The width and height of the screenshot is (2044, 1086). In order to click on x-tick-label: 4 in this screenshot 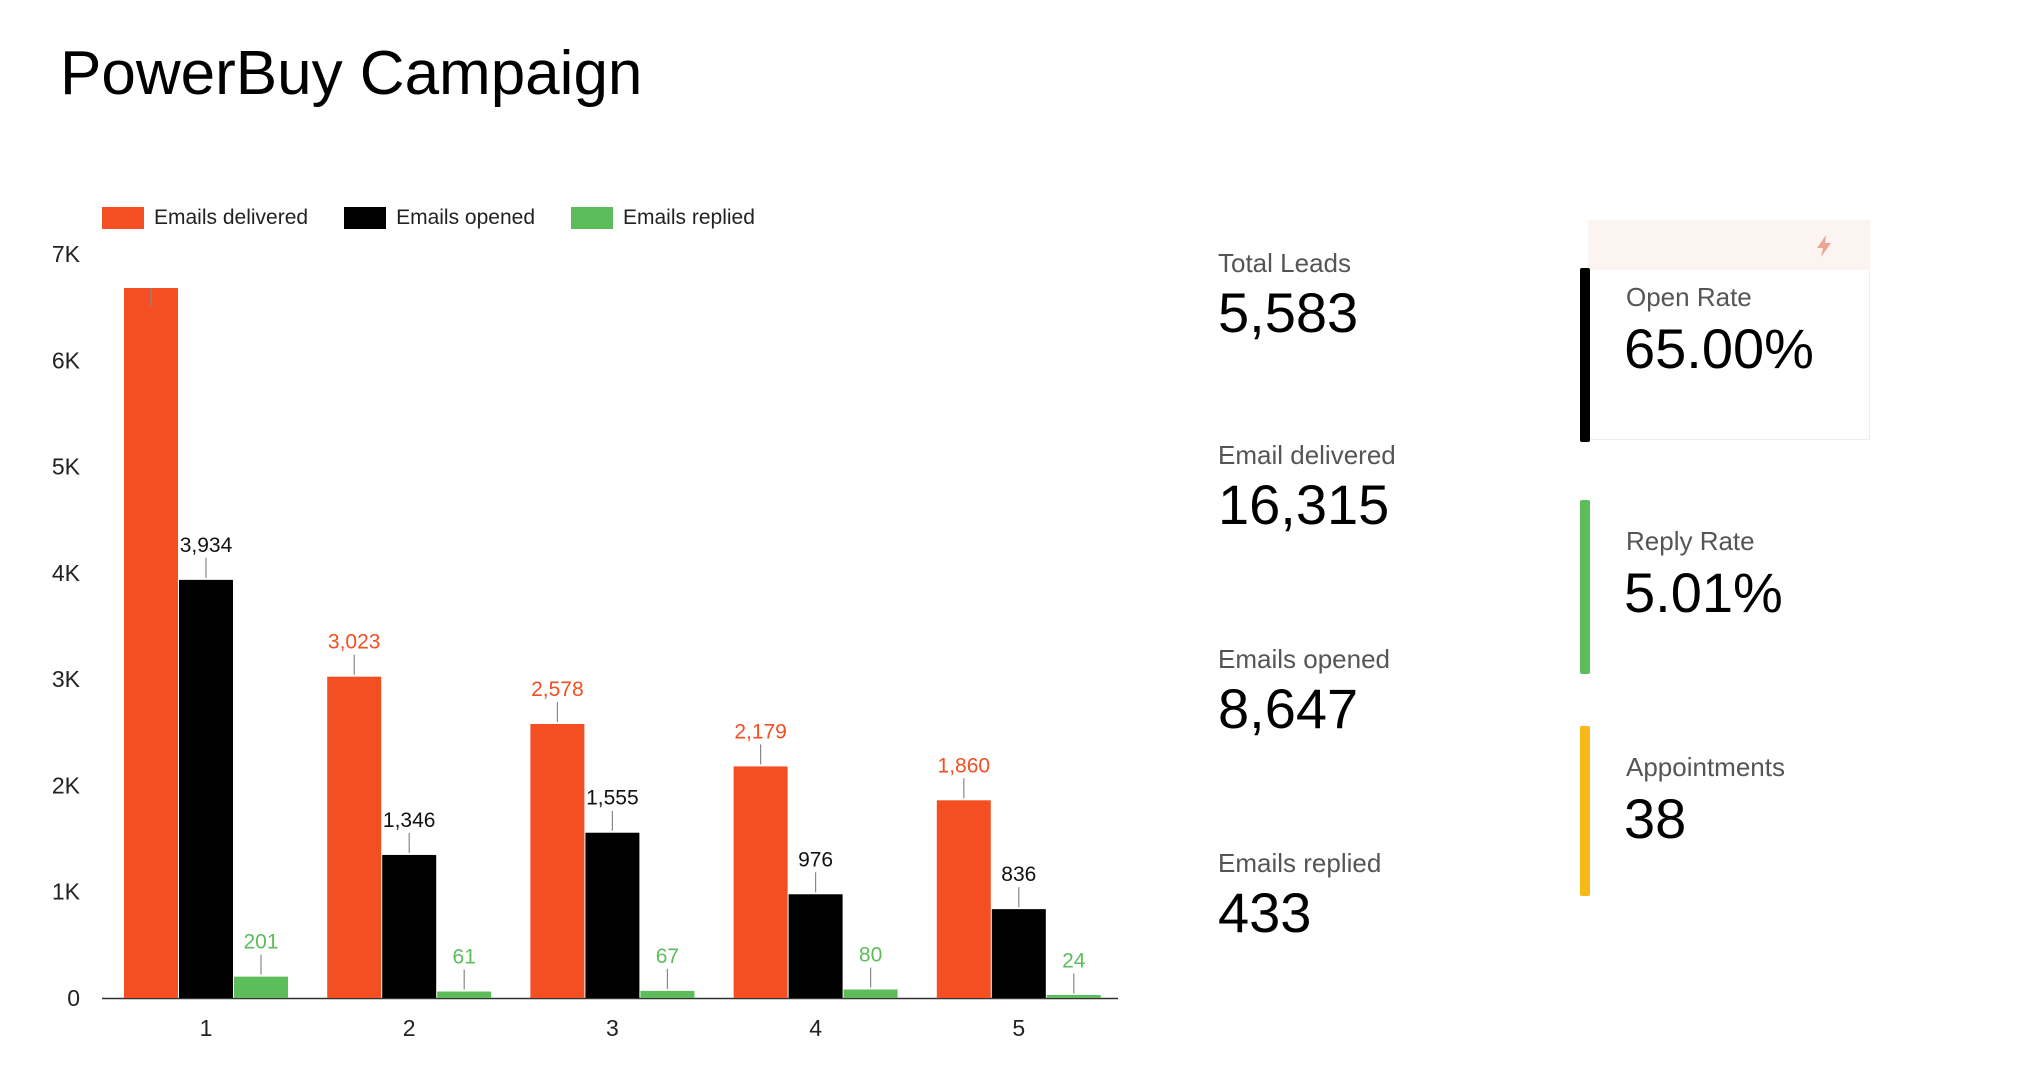, I will do `click(815, 1028)`.